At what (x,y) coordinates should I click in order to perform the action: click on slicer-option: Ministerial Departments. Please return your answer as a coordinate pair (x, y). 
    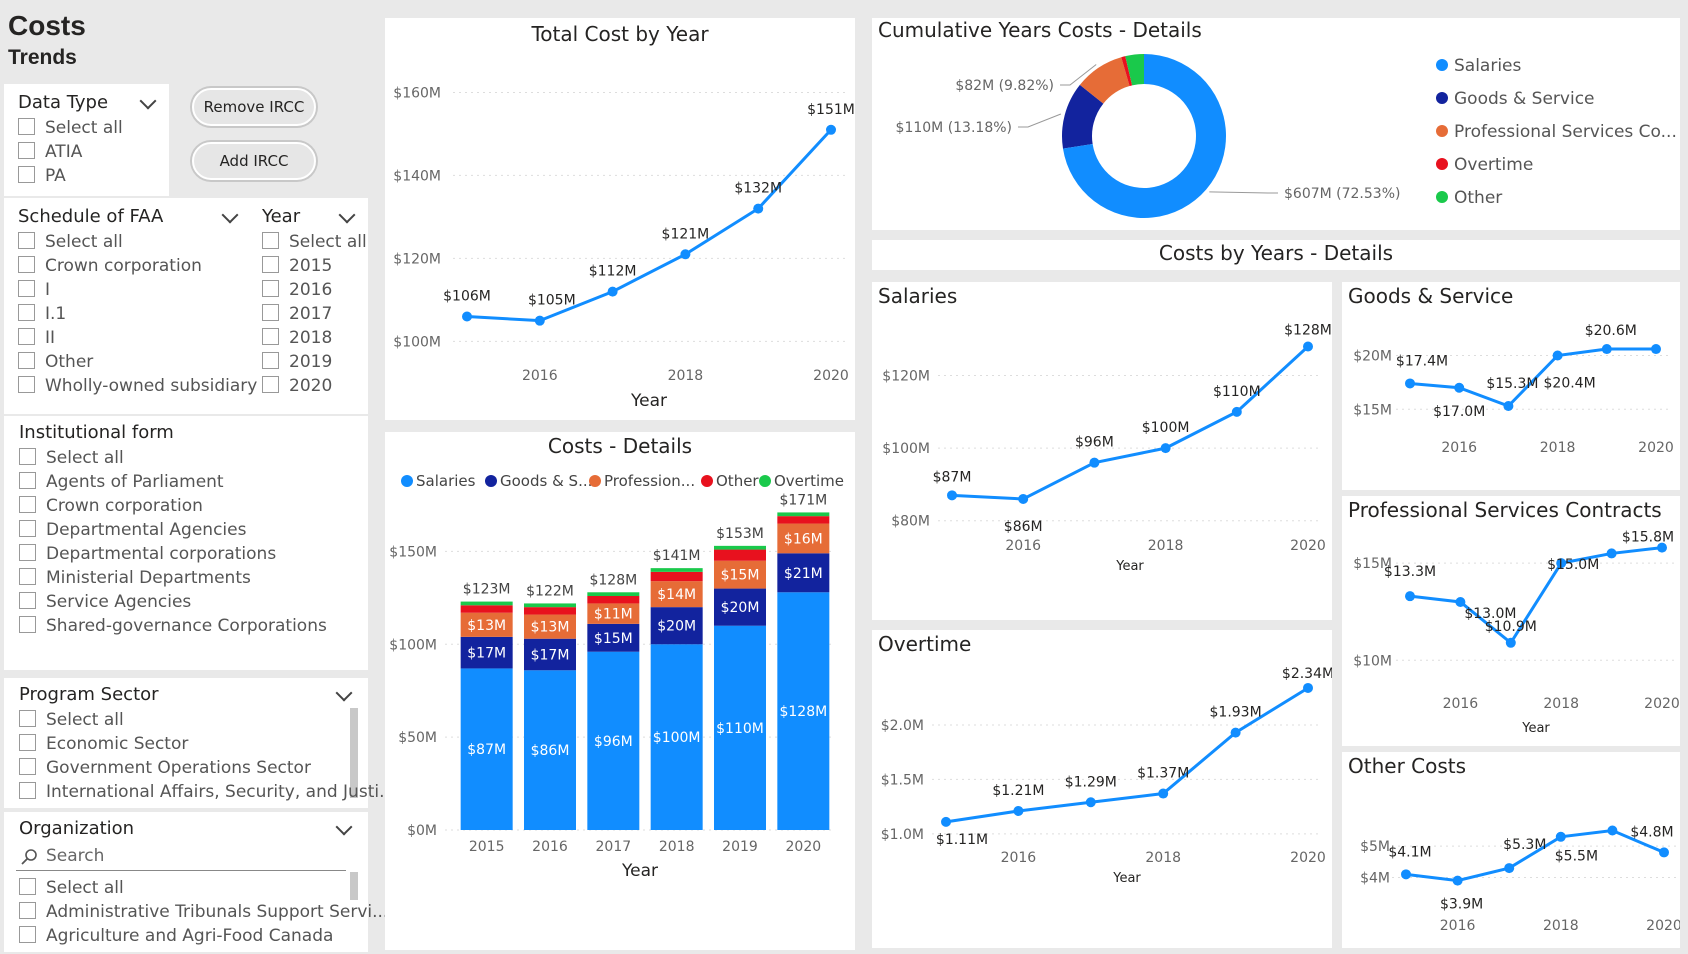
    Looking at the image, I should click on (135, 578).